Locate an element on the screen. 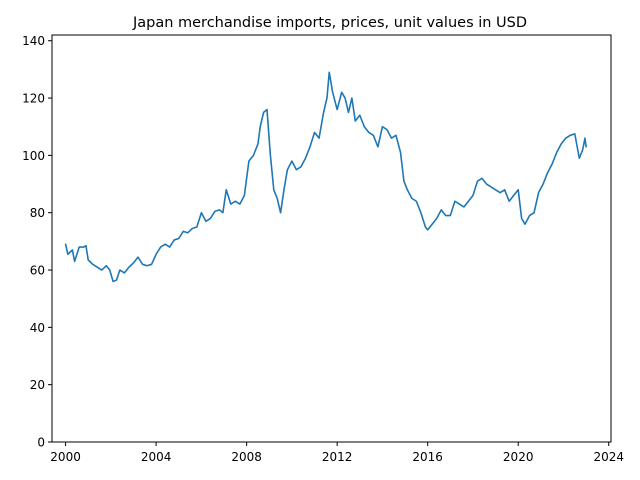 The width and height of the screenshot is (640, 480). y-tick-label: 120 is located at coordinates (33, 99).